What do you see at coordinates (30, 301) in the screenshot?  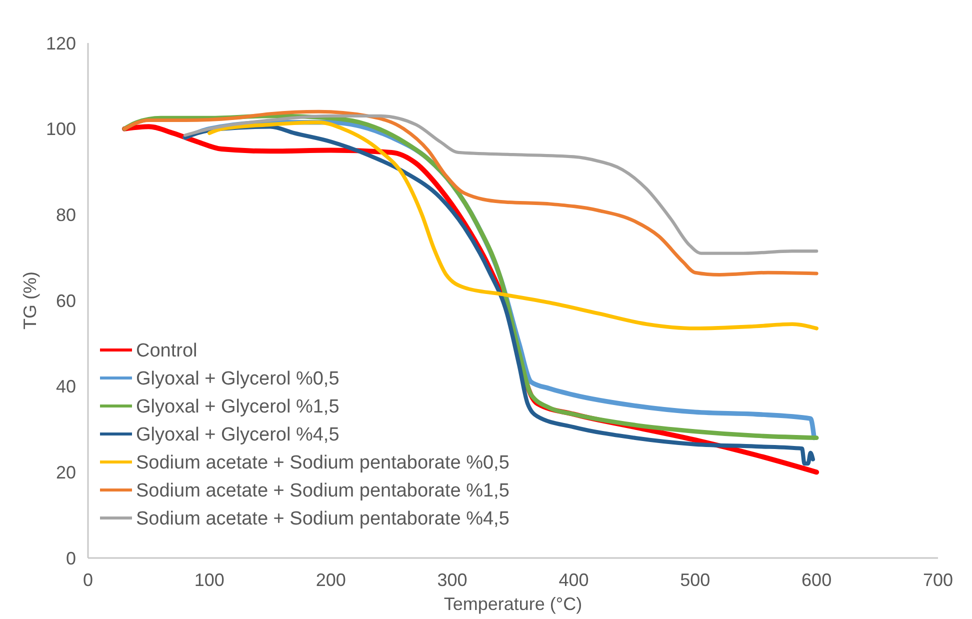 I see `y-axis-title: TG (%)` at bounding box center [30, 301].